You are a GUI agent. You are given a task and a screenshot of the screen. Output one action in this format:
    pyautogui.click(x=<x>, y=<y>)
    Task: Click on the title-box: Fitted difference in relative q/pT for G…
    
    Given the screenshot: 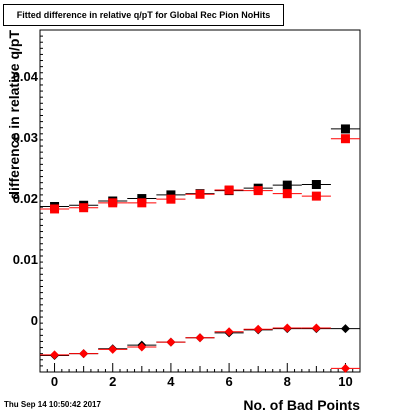 What is the action you would take?
    pyautogui.click(x=143, y=15)
    